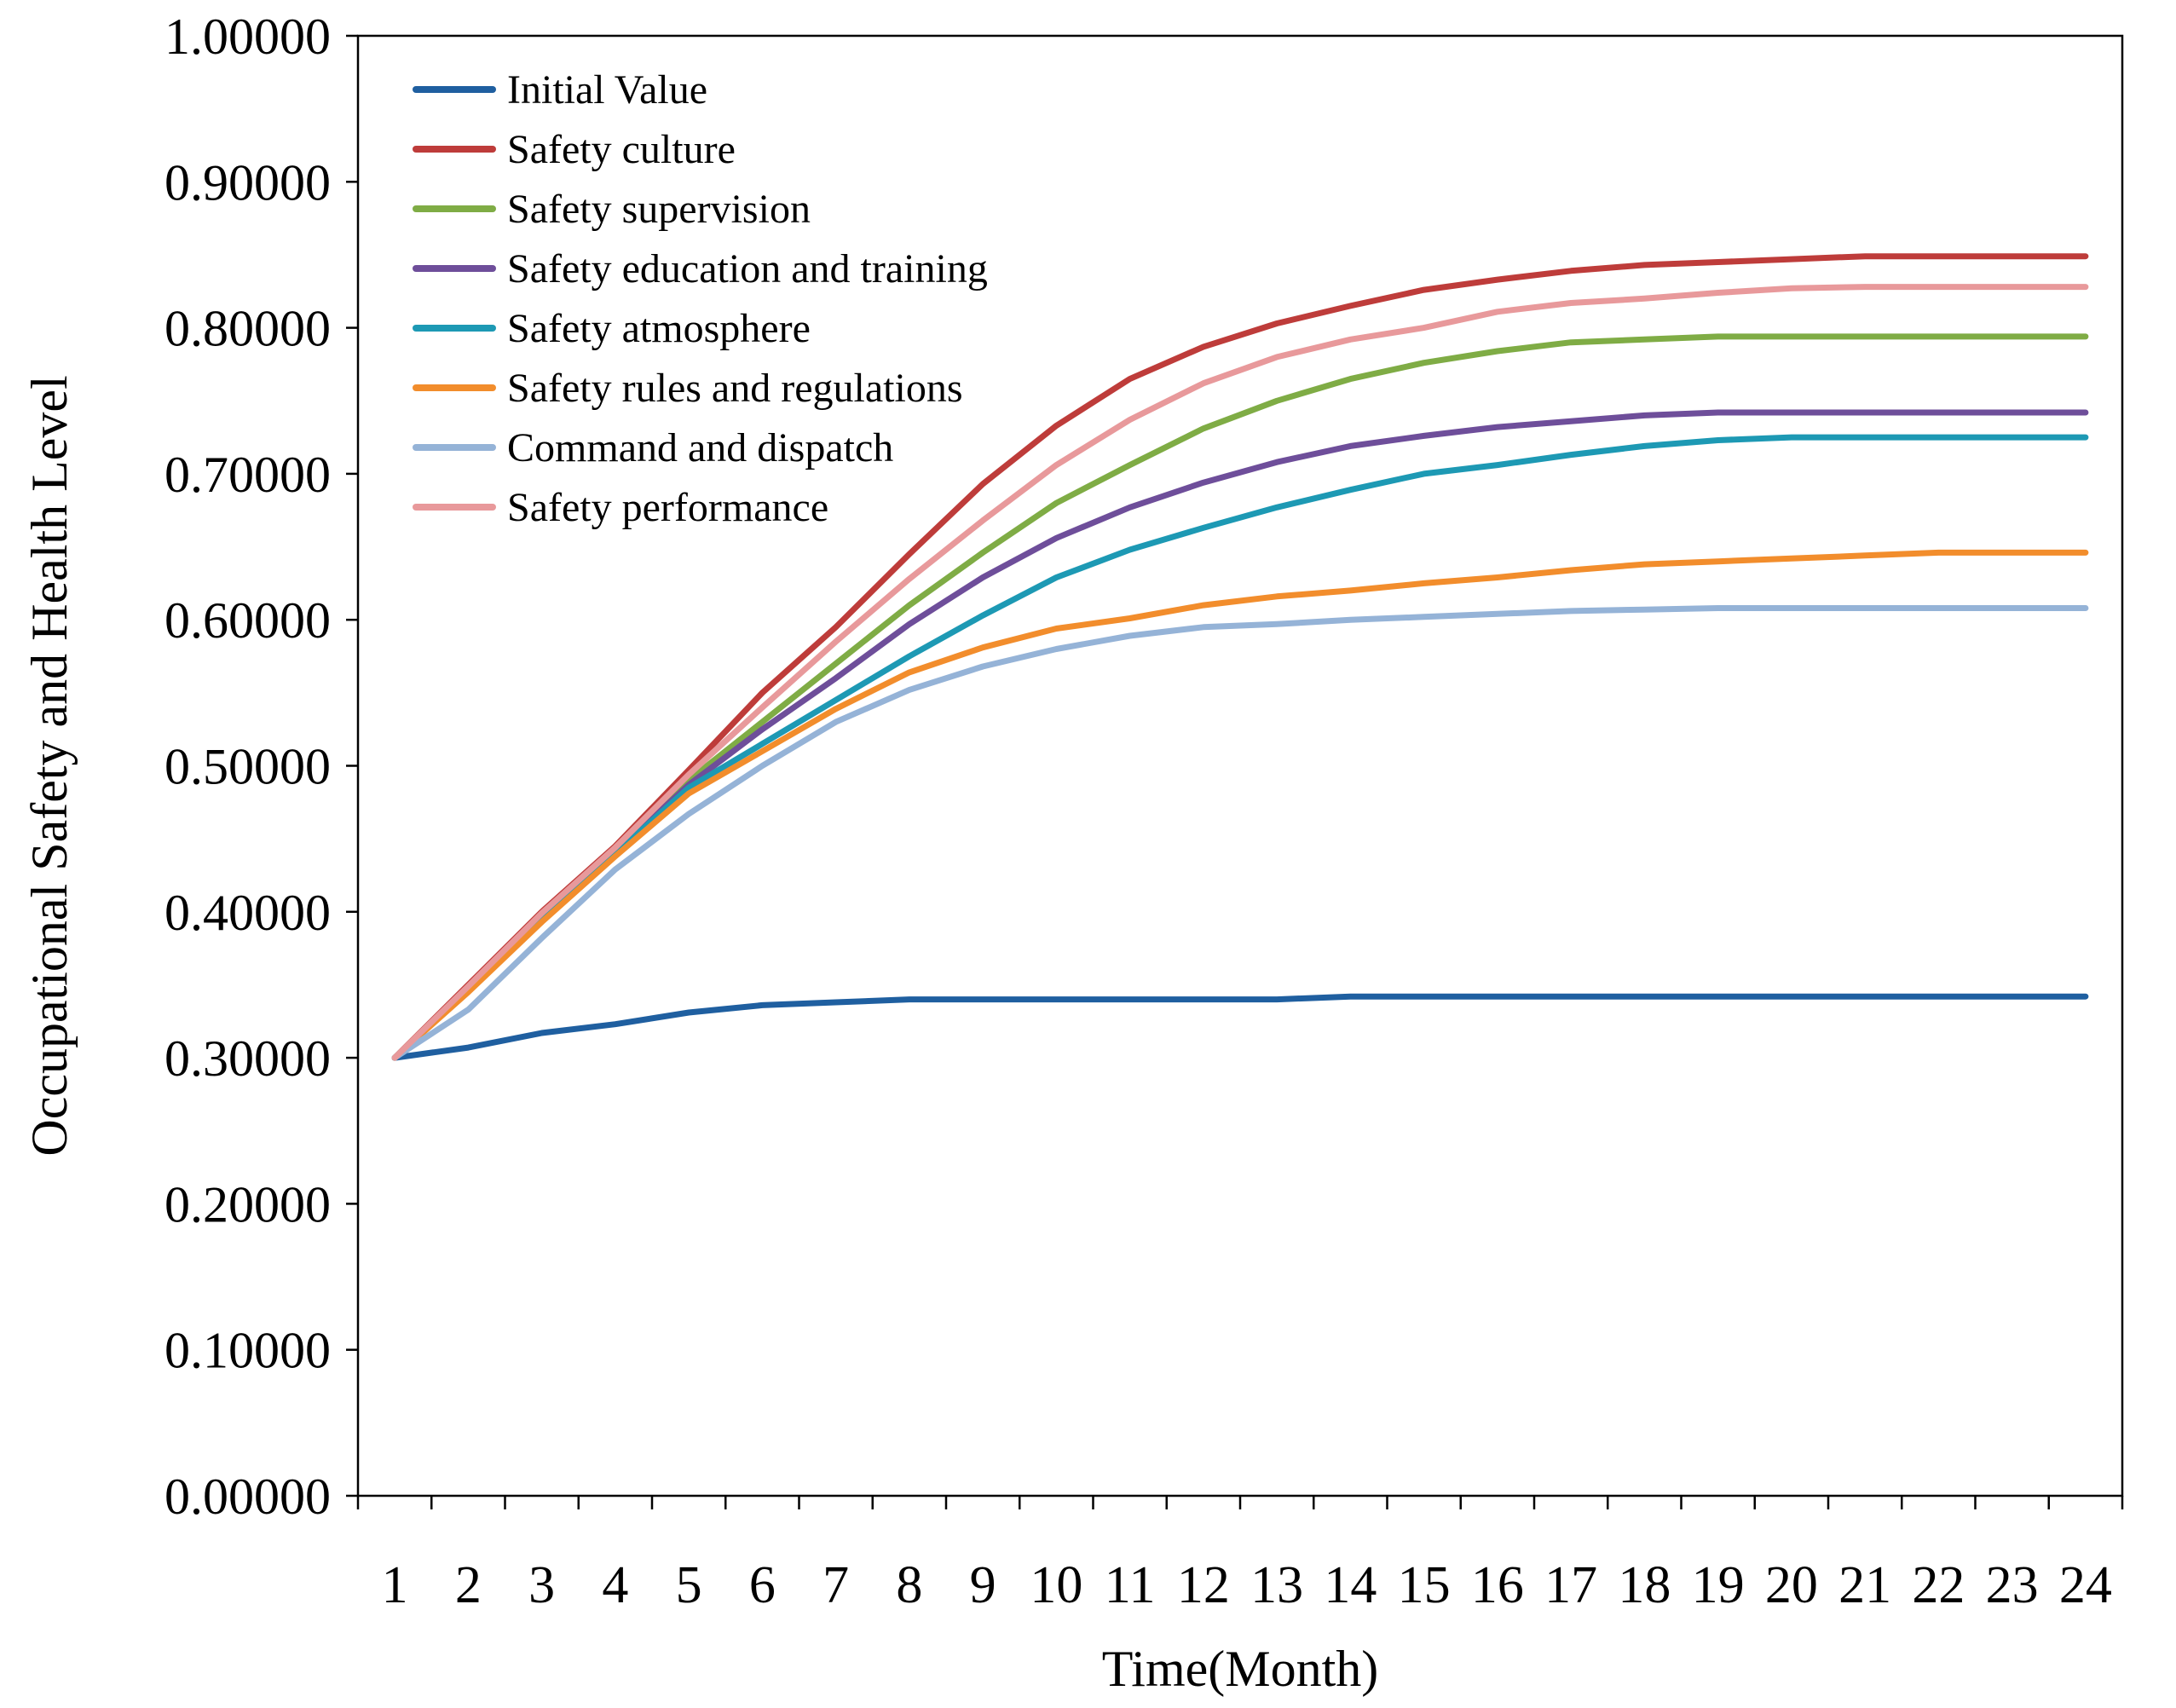 Image resolution: width=2176 pixels, height=1708 pixels. I want to click on x-tick-label: 7, so click(836, 1585).